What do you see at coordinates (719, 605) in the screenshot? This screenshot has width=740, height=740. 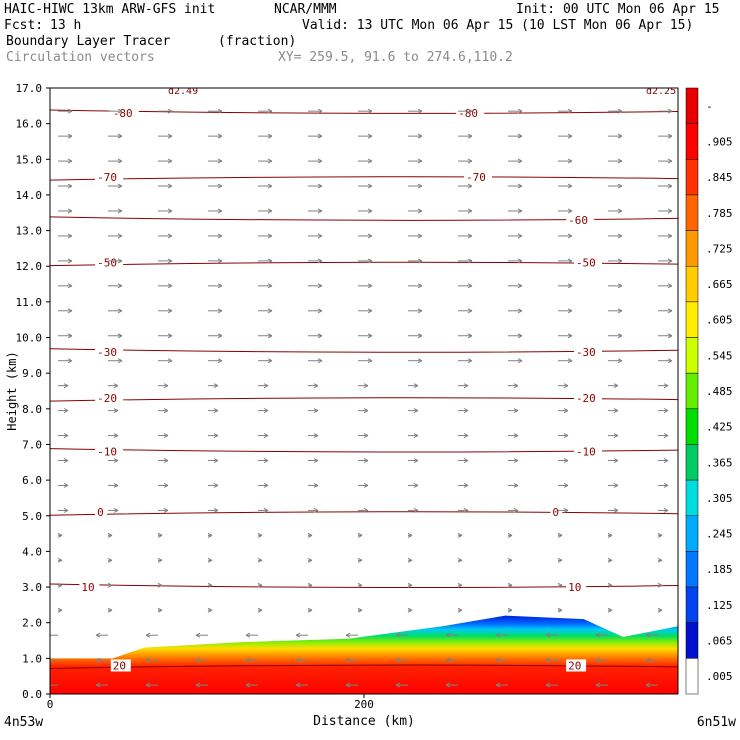 I see `colorbar-label: .125` at bounding box center [719, 605].